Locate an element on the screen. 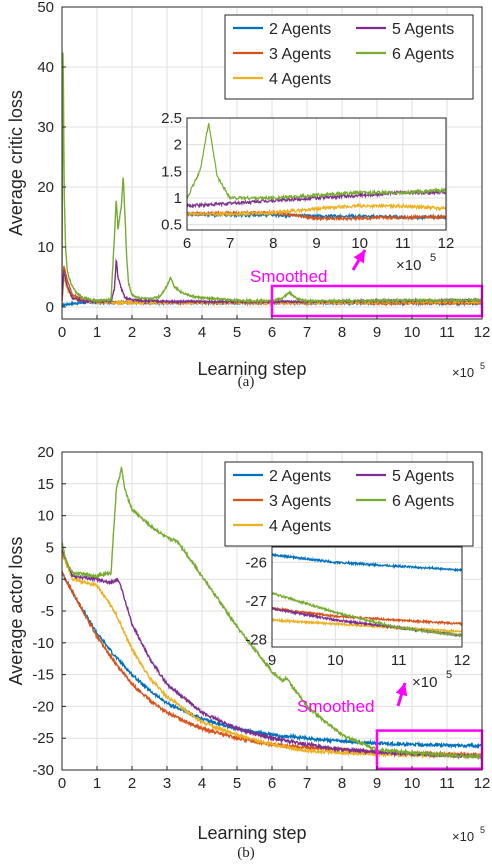 This screenshot has height=866, width=492. y-tick-label-a: 0 is located at coordinates (50, 307).